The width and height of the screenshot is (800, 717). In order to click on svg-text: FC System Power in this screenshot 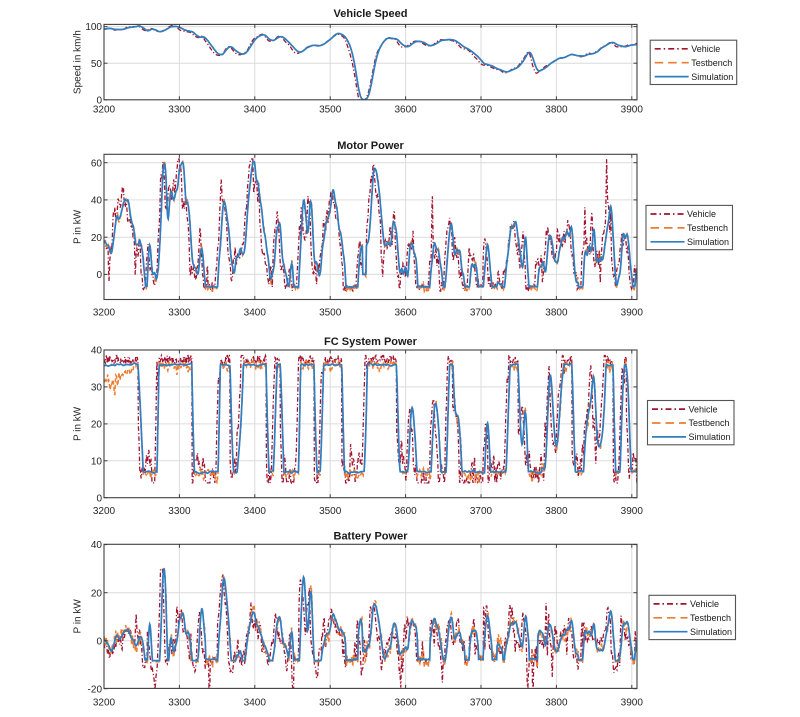, I will do `click(371, 342)`.